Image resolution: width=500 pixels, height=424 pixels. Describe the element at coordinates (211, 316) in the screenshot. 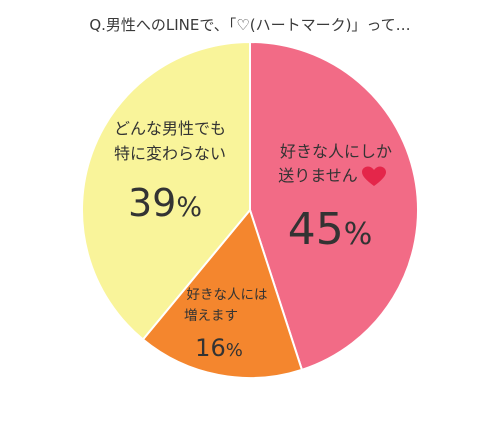

I see `slice-label-line2-16: 増えます` at that location.